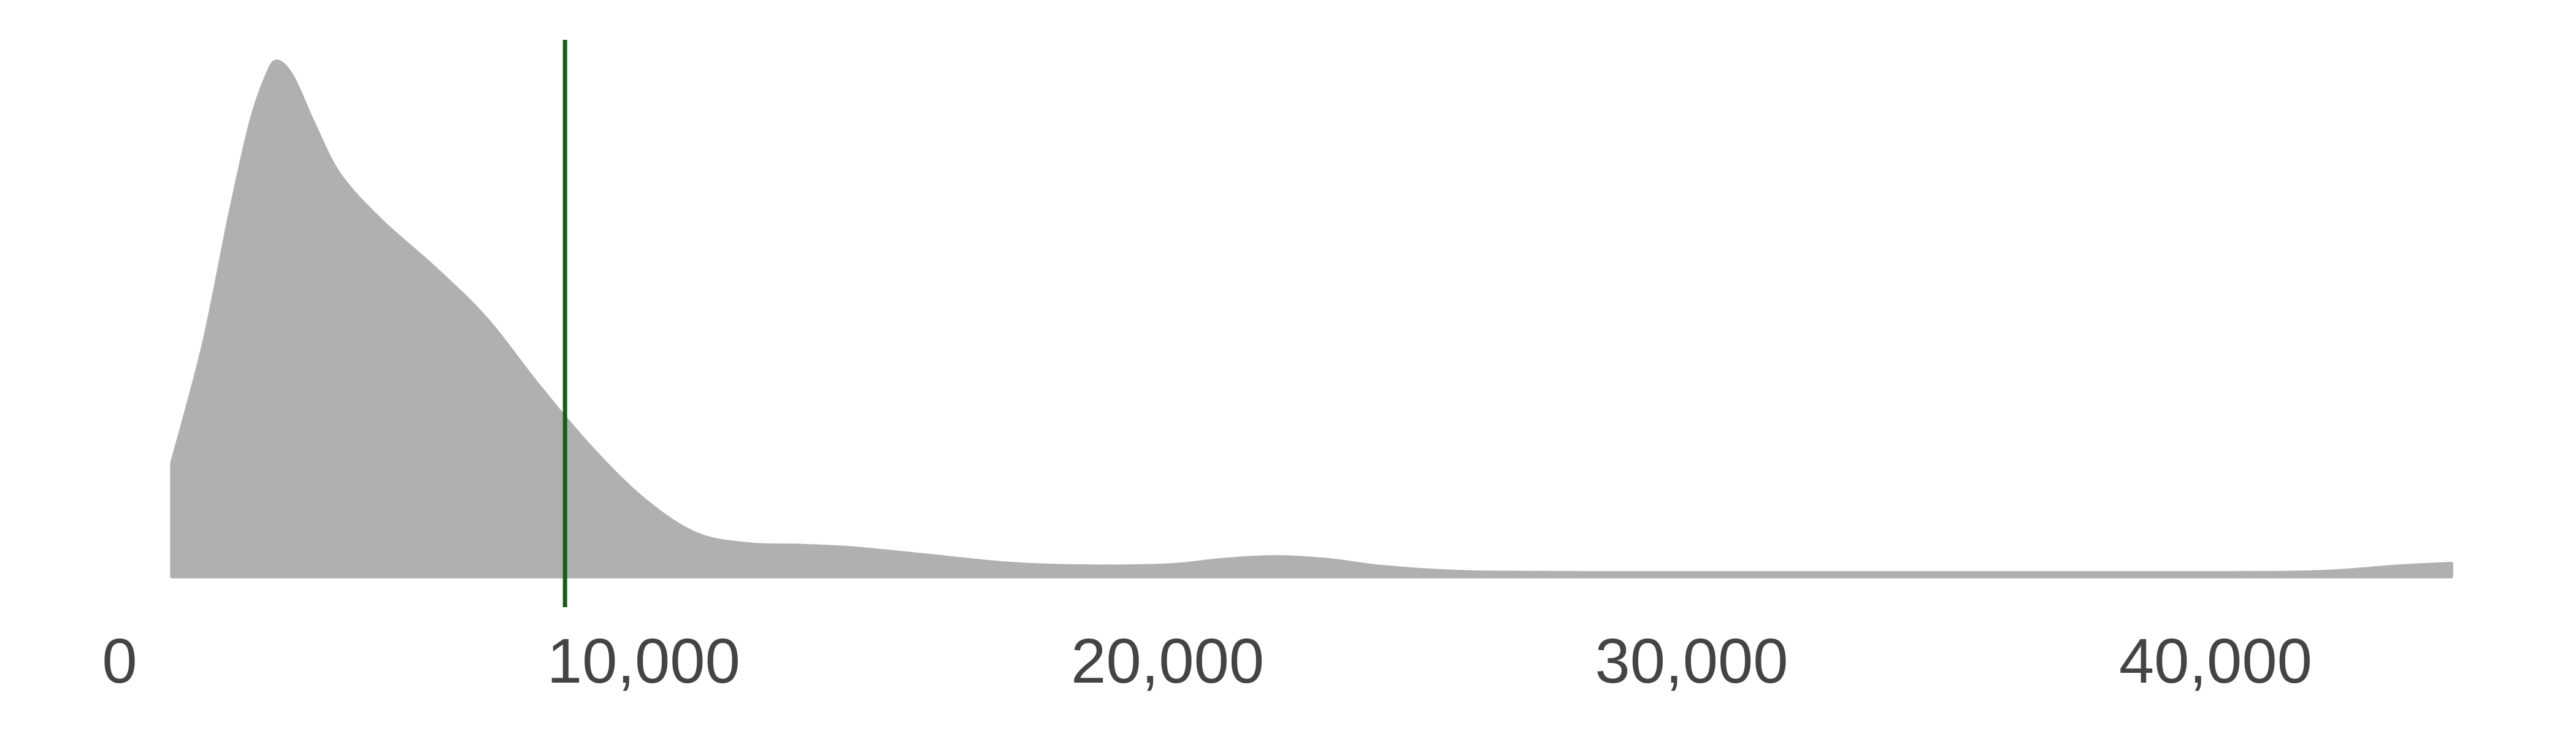 The width and height of the screenshot is (2576, 736). Describe the element at coordinates (119, 661) in the screenshot. I see `x-tick-label: 0` at that location.